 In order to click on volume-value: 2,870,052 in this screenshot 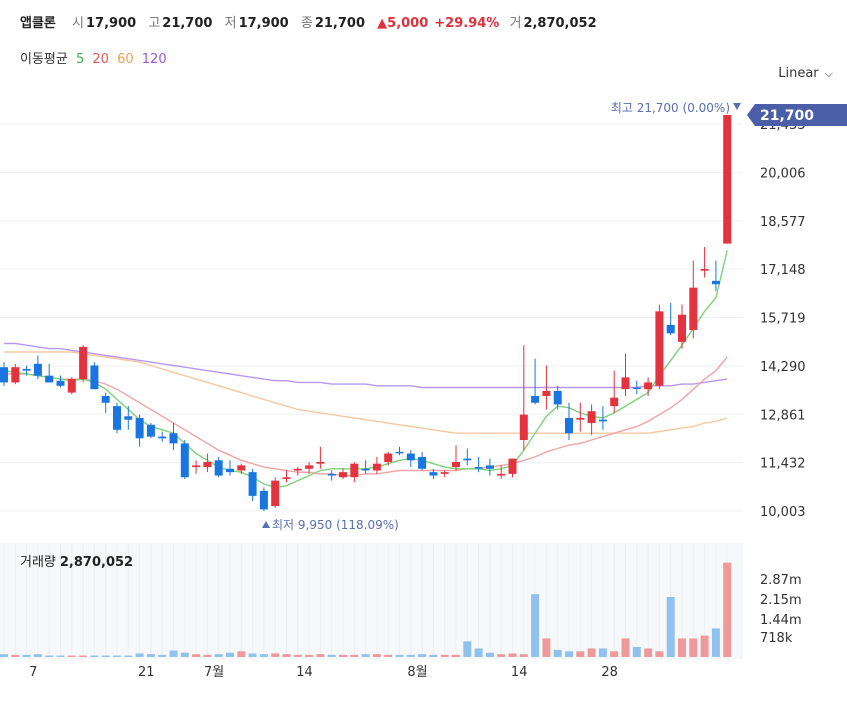, I will do `click(560, 23)`.